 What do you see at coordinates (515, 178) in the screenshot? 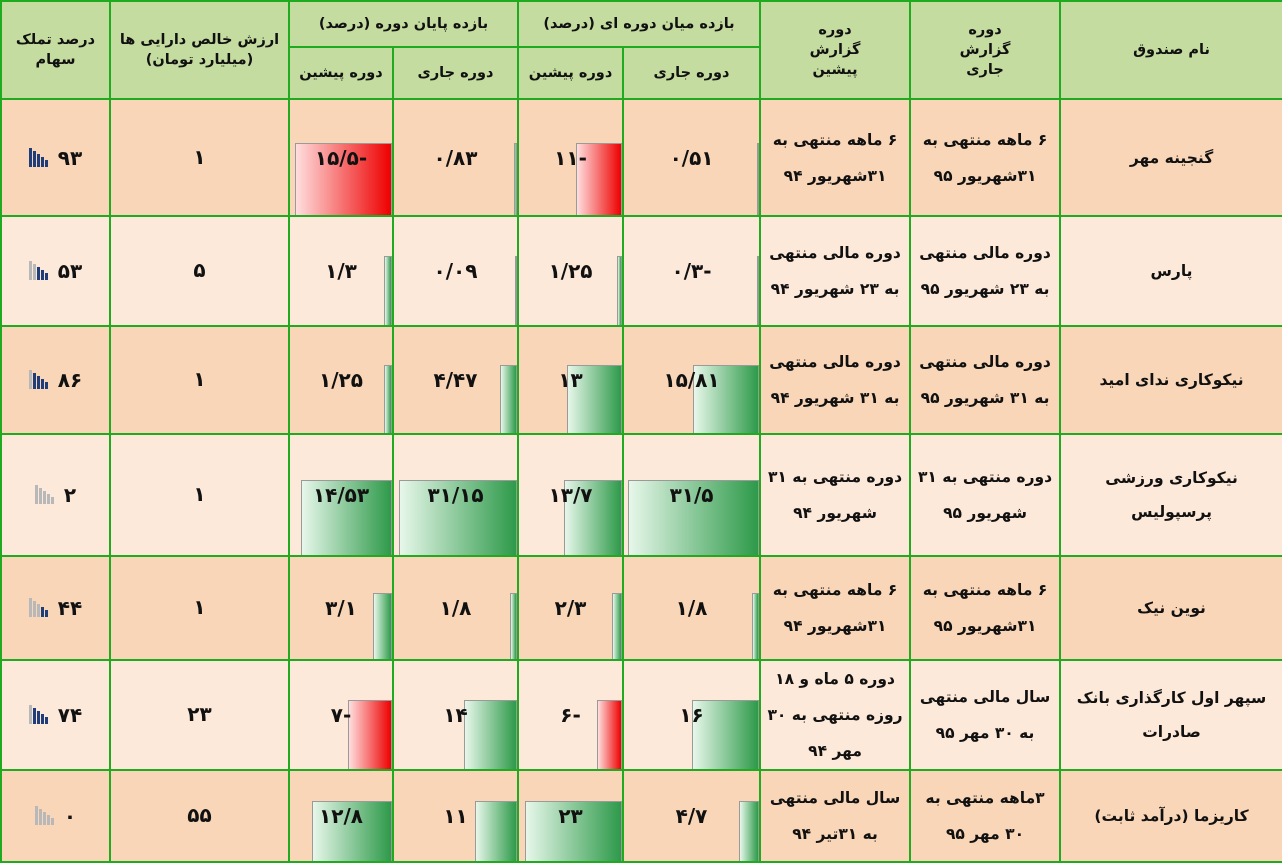
I see `end-current-bar` at bounding box center [515, 178].